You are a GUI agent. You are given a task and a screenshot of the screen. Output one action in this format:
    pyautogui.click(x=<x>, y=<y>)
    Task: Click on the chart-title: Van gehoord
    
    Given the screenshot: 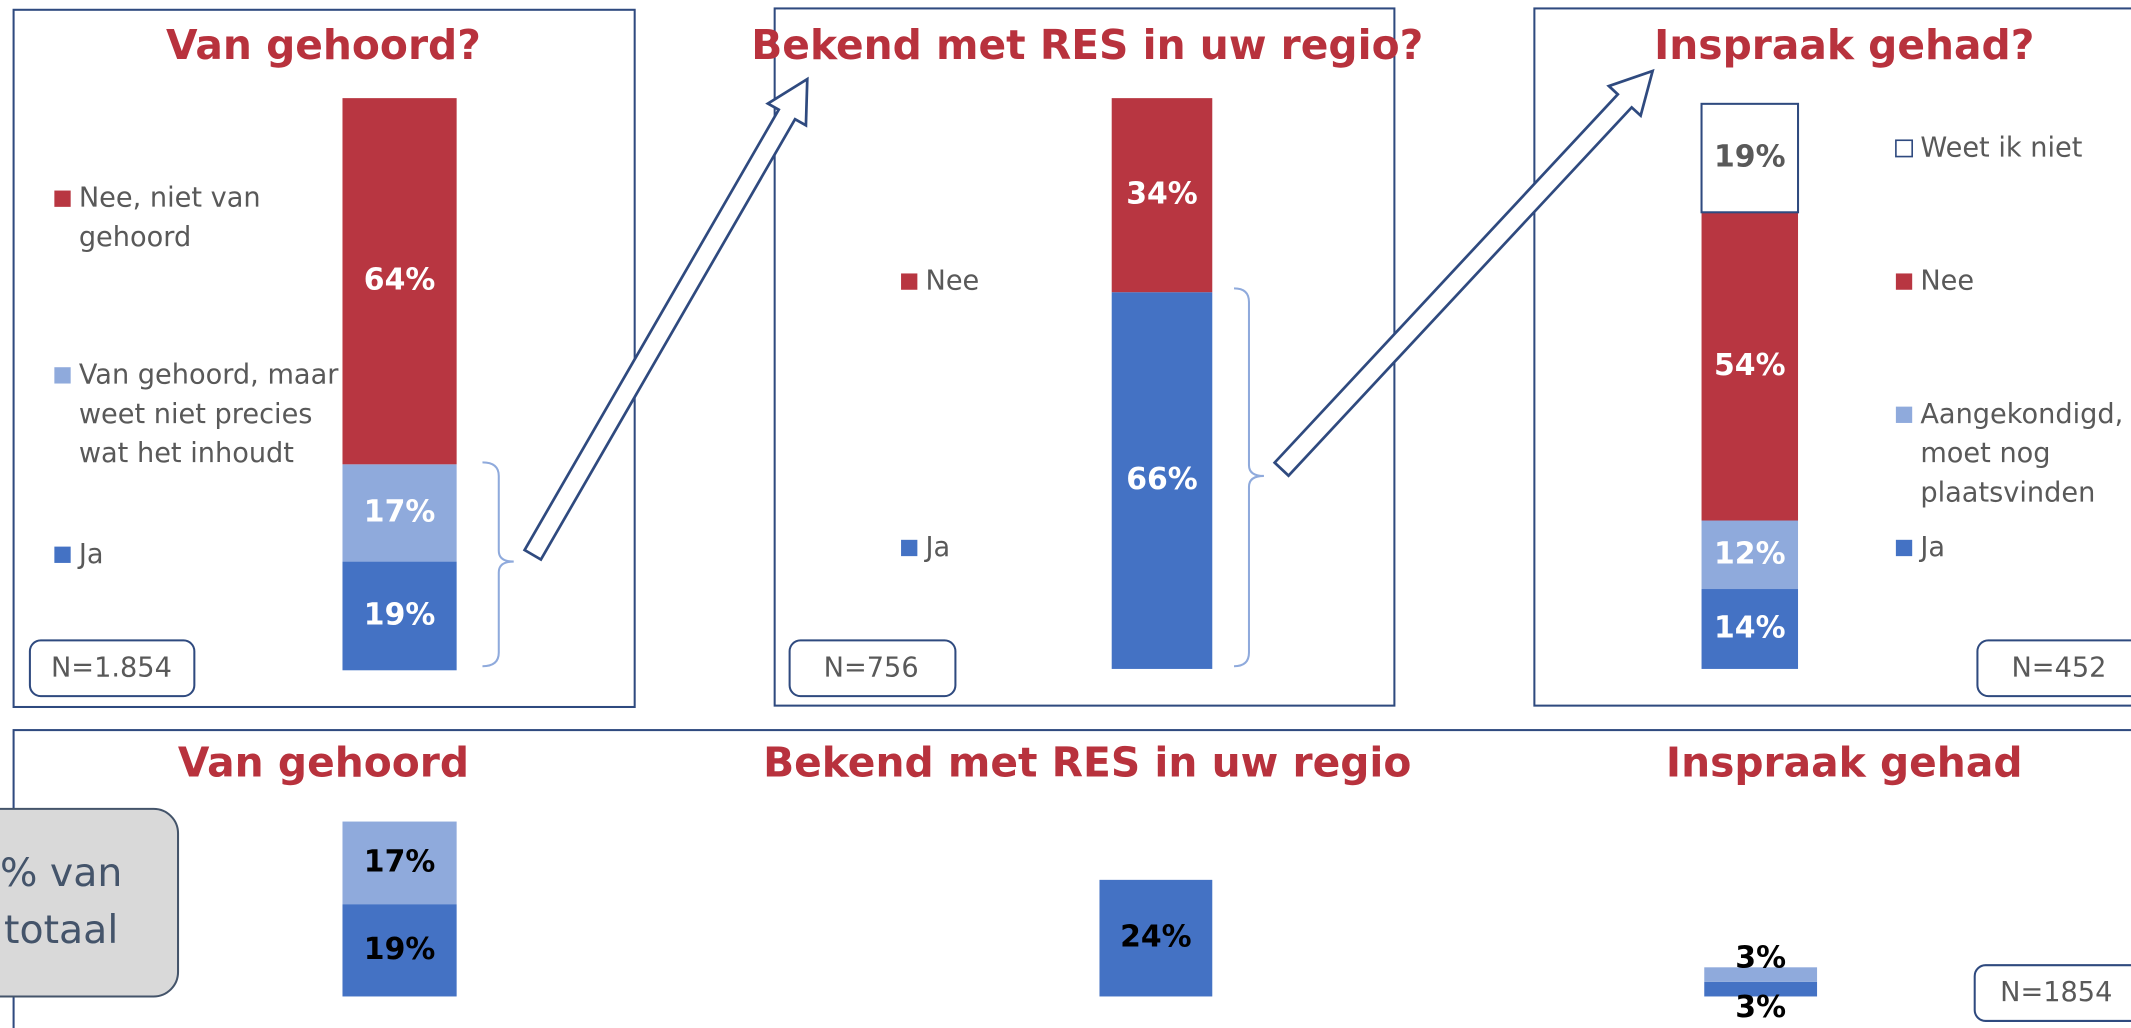 What is the action you would take?
    pyautogui.click(x=323, y=762)
    